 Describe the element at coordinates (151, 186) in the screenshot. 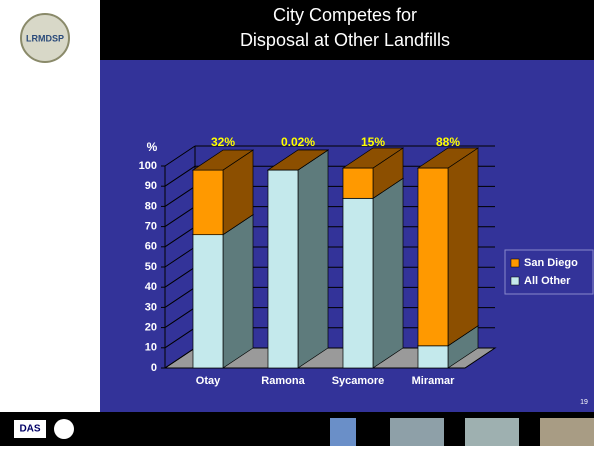

I see `y-tick-label: 90` at that location.